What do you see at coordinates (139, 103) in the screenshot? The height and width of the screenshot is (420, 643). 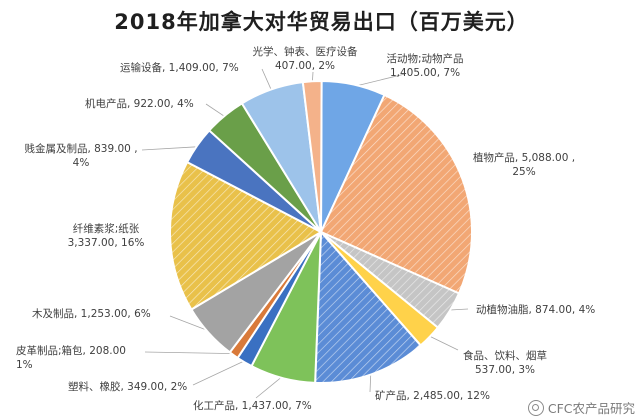 I see `slice-label-11: 机电产品, 922.00, 4%` at bounding box center [139, 103].